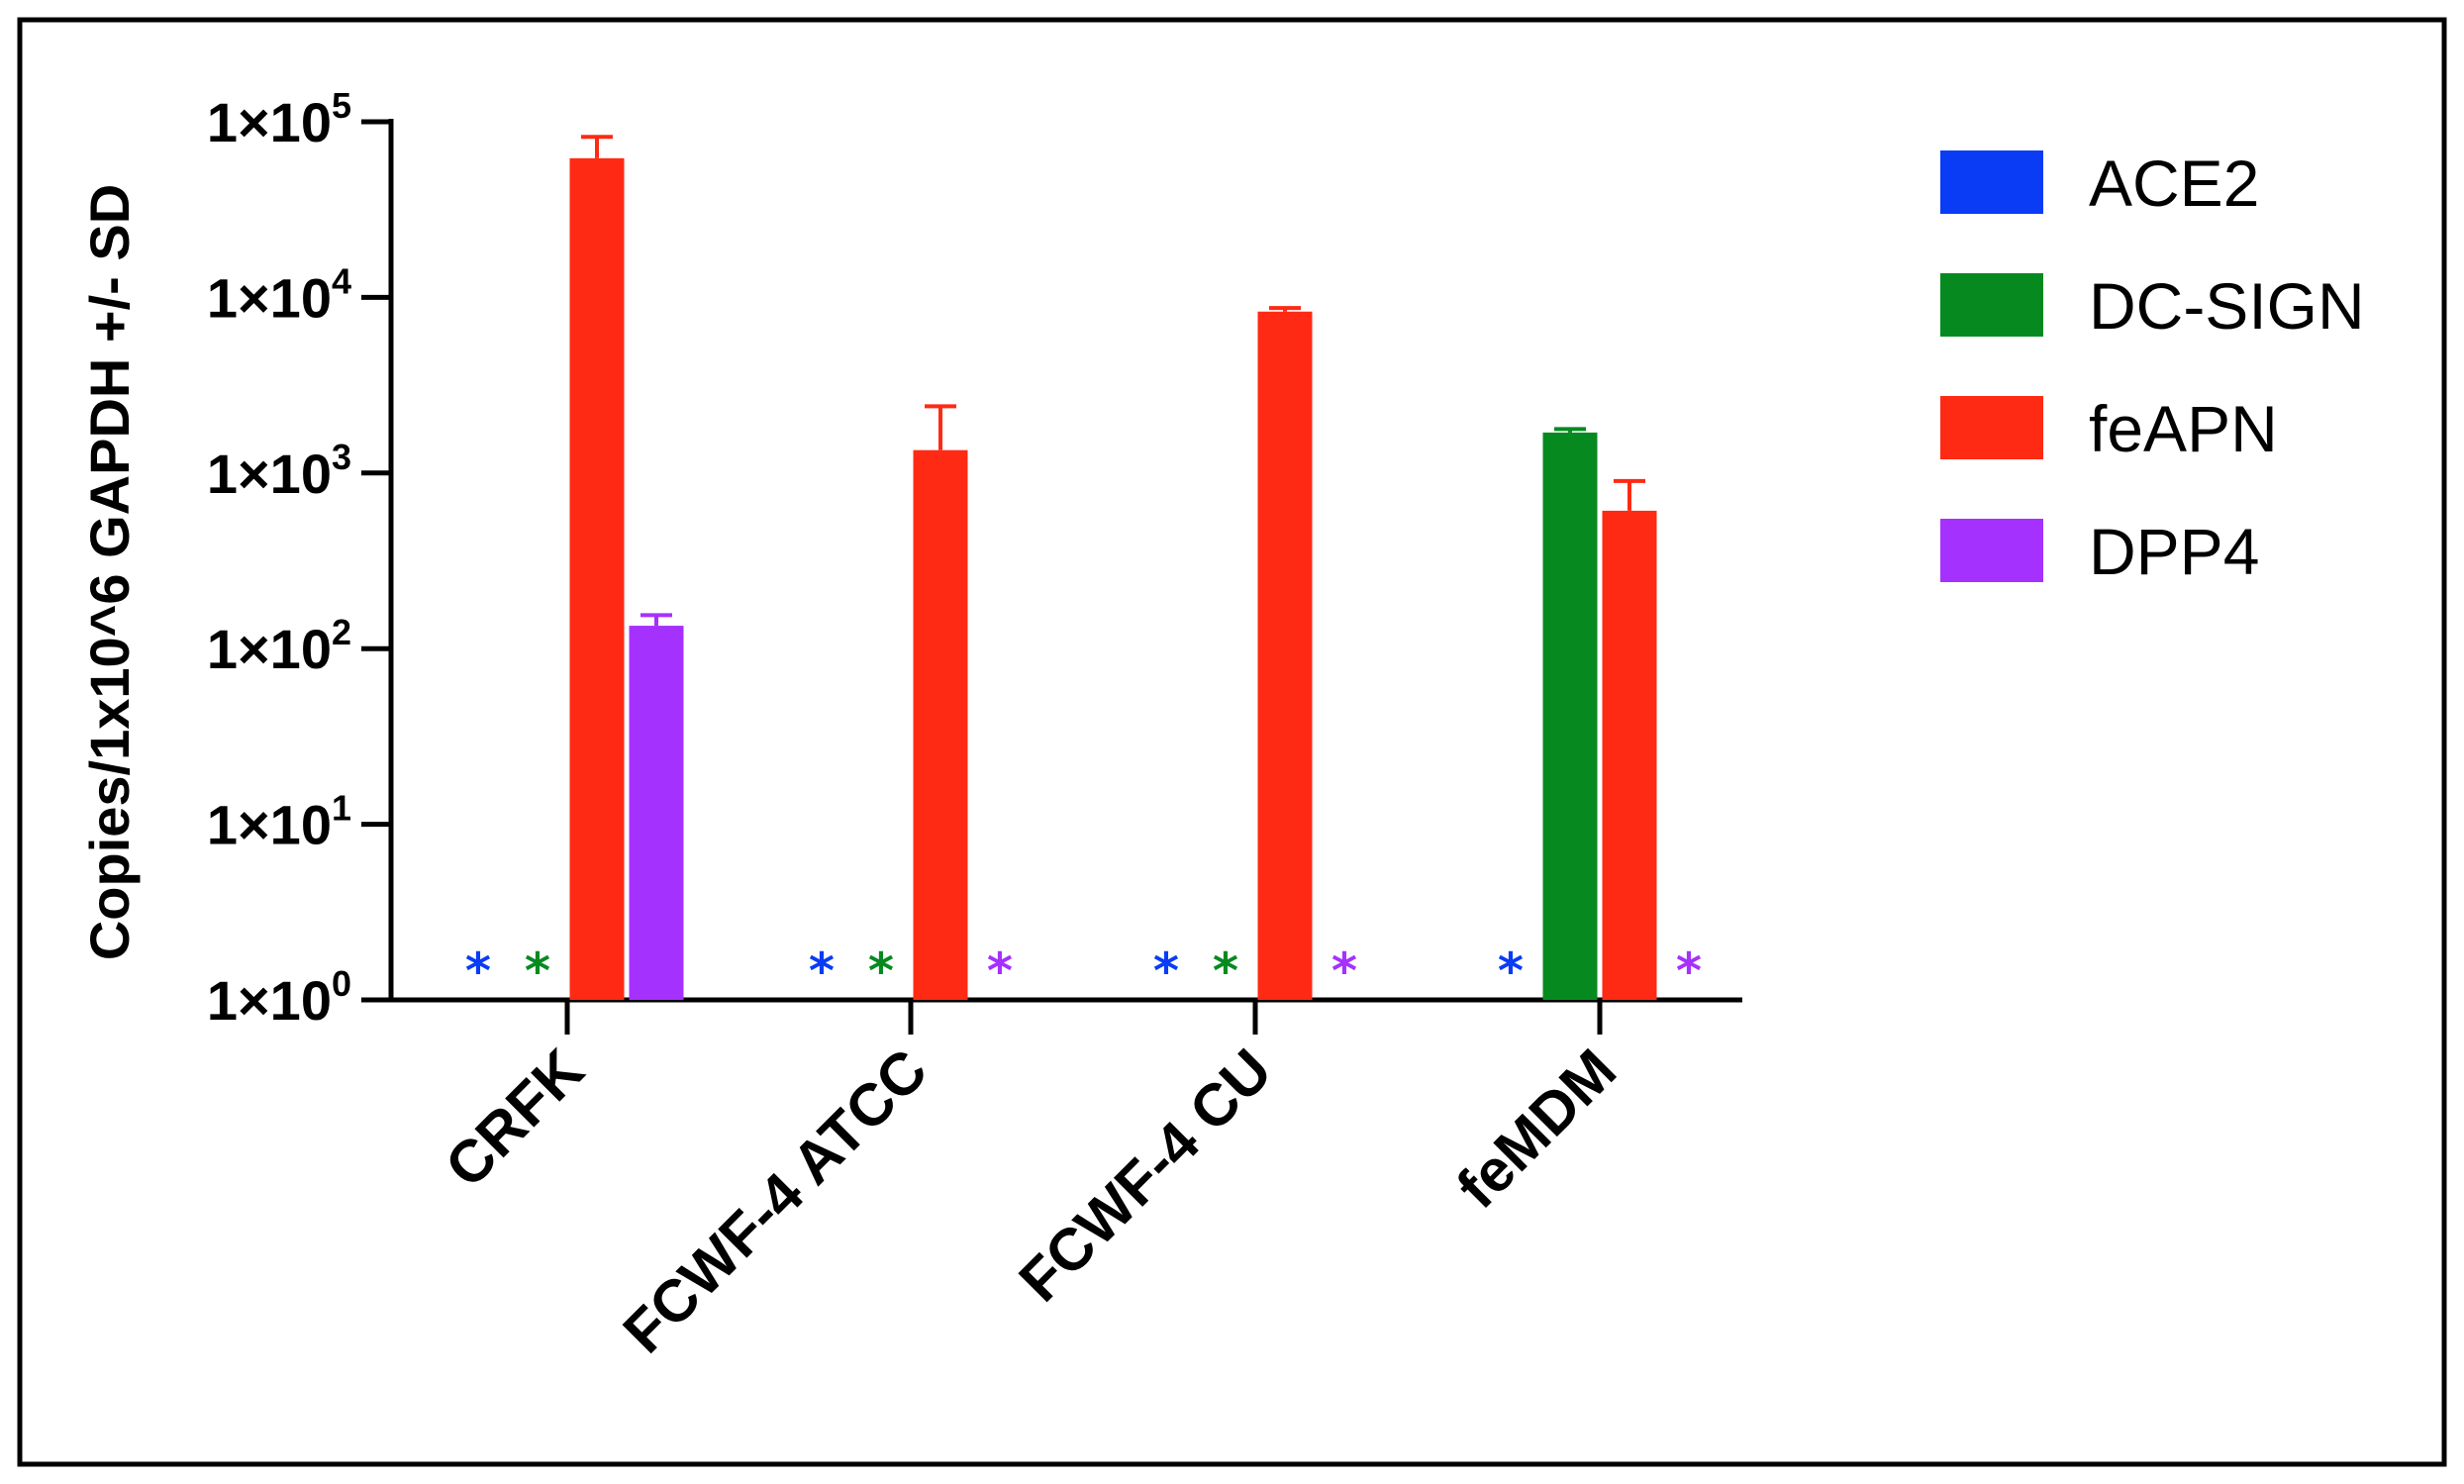 The width and height of the screenshot is (2464, 1484). Describe the element at coordinates (1991, 550) in the screenshot. I see `legend-swatch-dpp4` at that location.